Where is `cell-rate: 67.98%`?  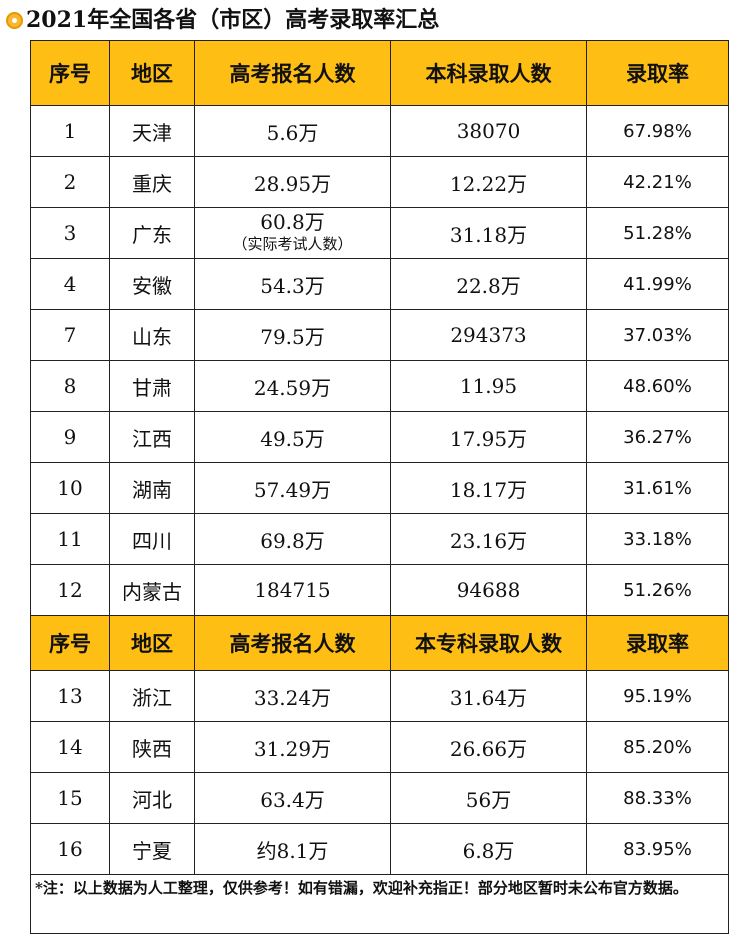
cell-rate: 67.98% is located at coordinates (657, 131).